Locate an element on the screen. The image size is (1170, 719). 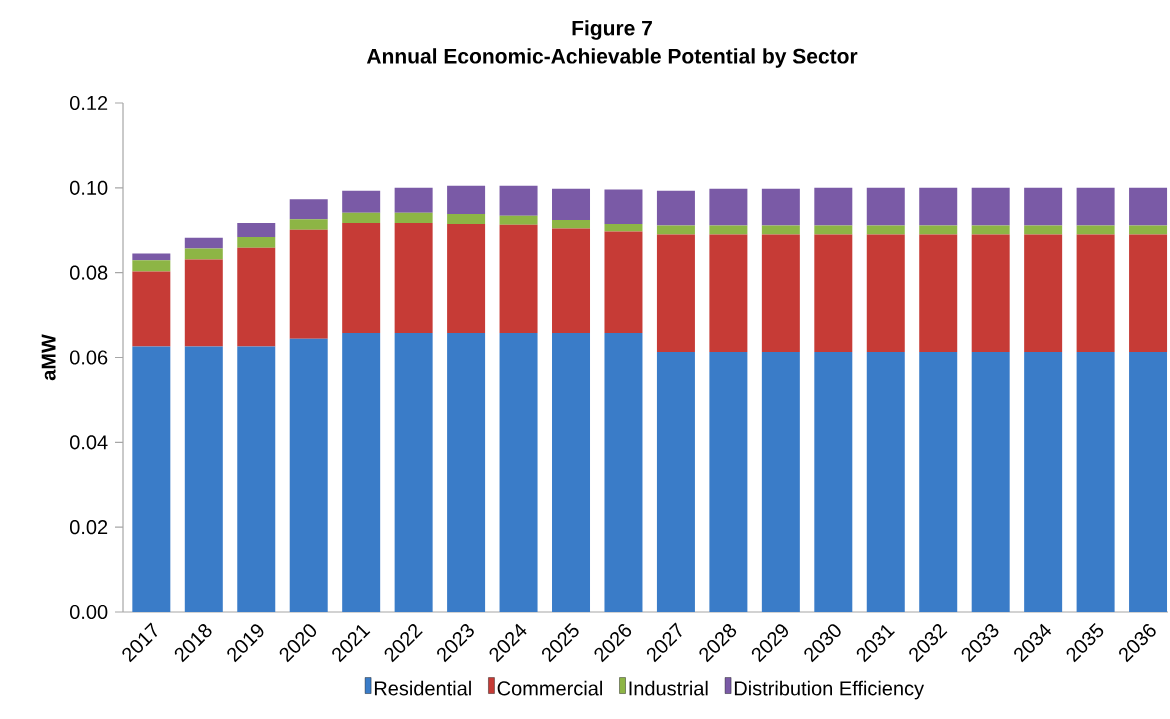
y-tick-label: 0.06 is located at coordinates (89, 357).